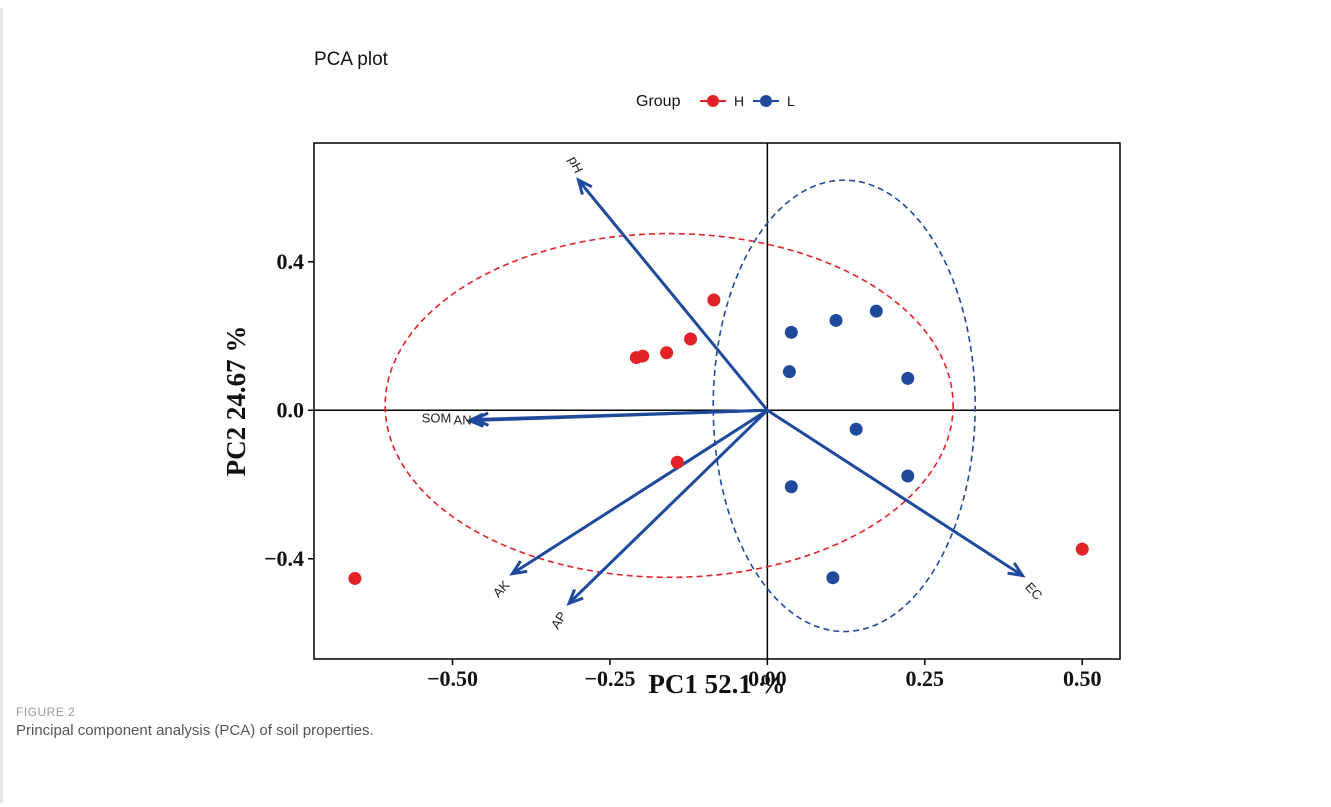 This screenshot has height=807, width=1331. I want to click on loading-label-ak: AK, so click(501, 588).